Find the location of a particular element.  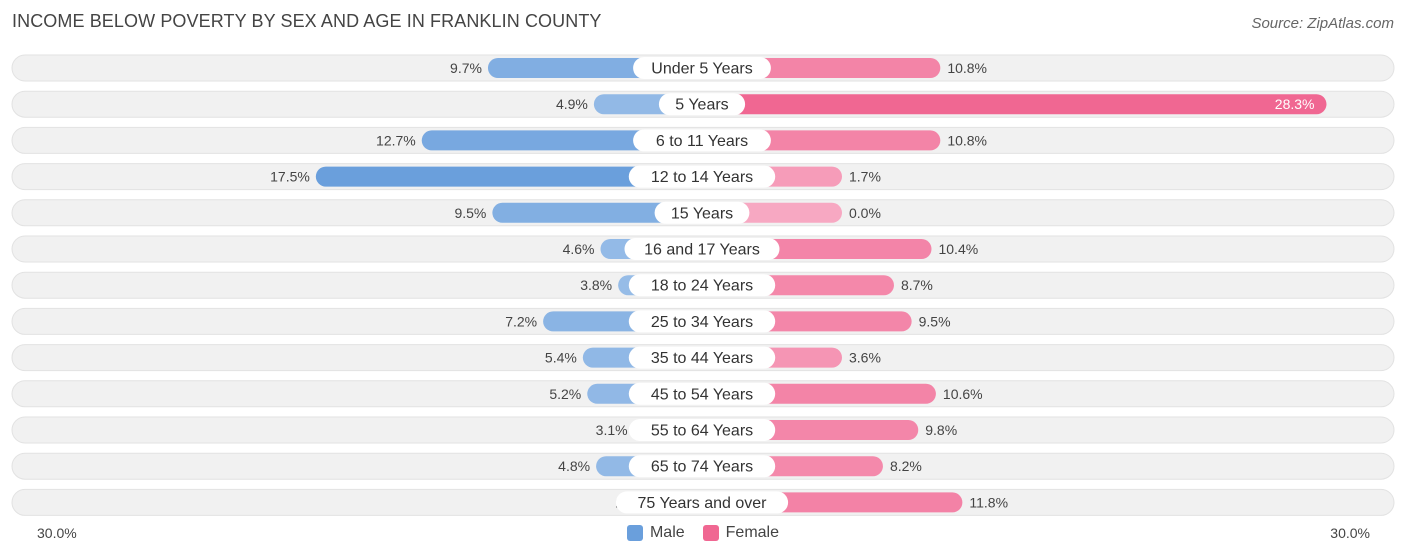

category-label: 6 to 11 Years is located at coordinates (702, 141).